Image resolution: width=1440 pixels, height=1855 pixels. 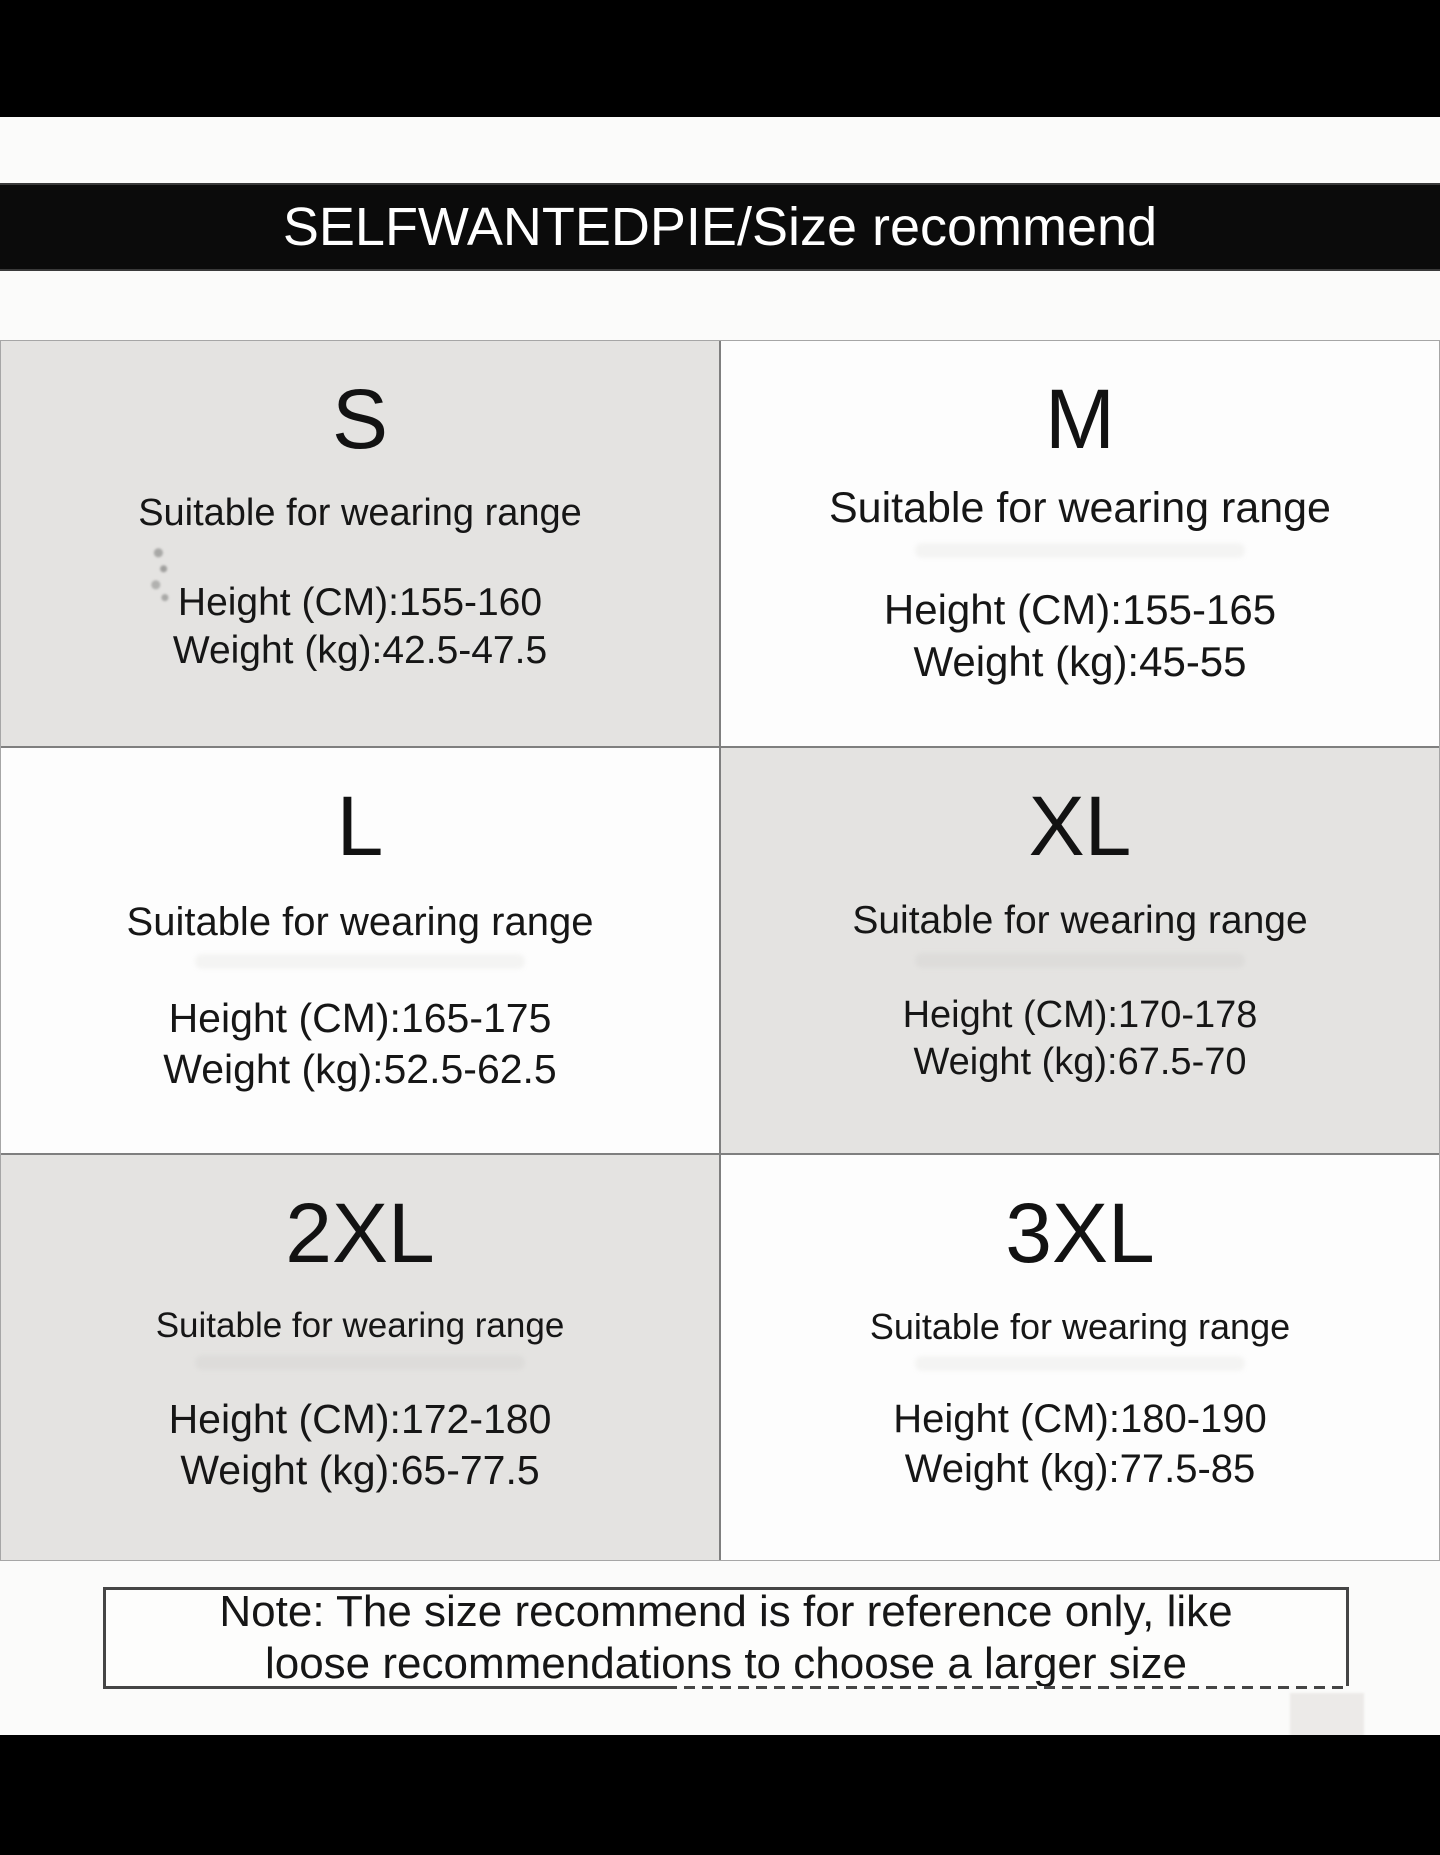 What do you see at coordinates (360, 1233) in the screenshot?
I see `size-label: 2XL` at bounding box center [360, 1233].